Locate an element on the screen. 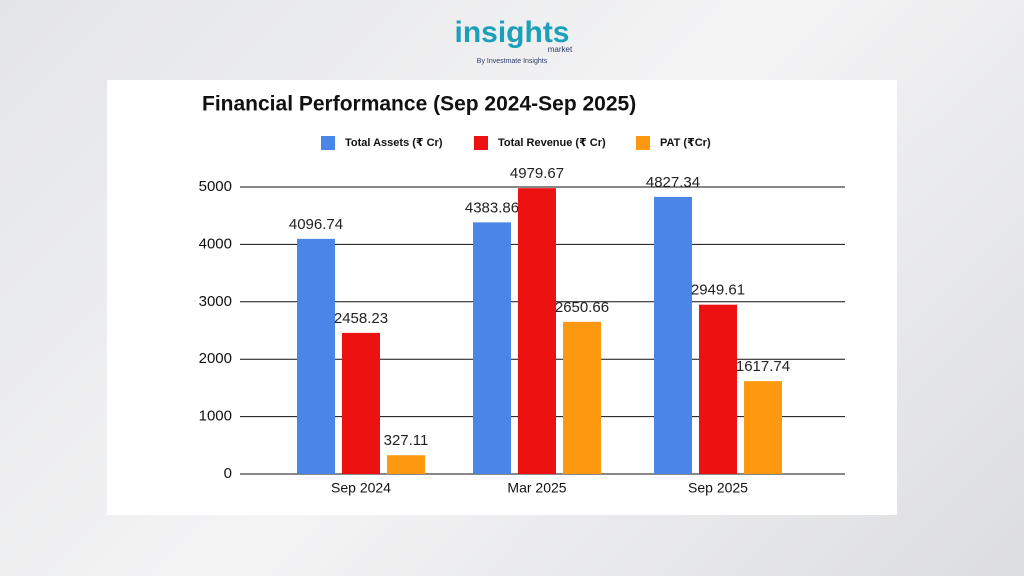 This screenshot has height=576, width=1024. value-label: 2458.23 is located at coordinates (361, 318).